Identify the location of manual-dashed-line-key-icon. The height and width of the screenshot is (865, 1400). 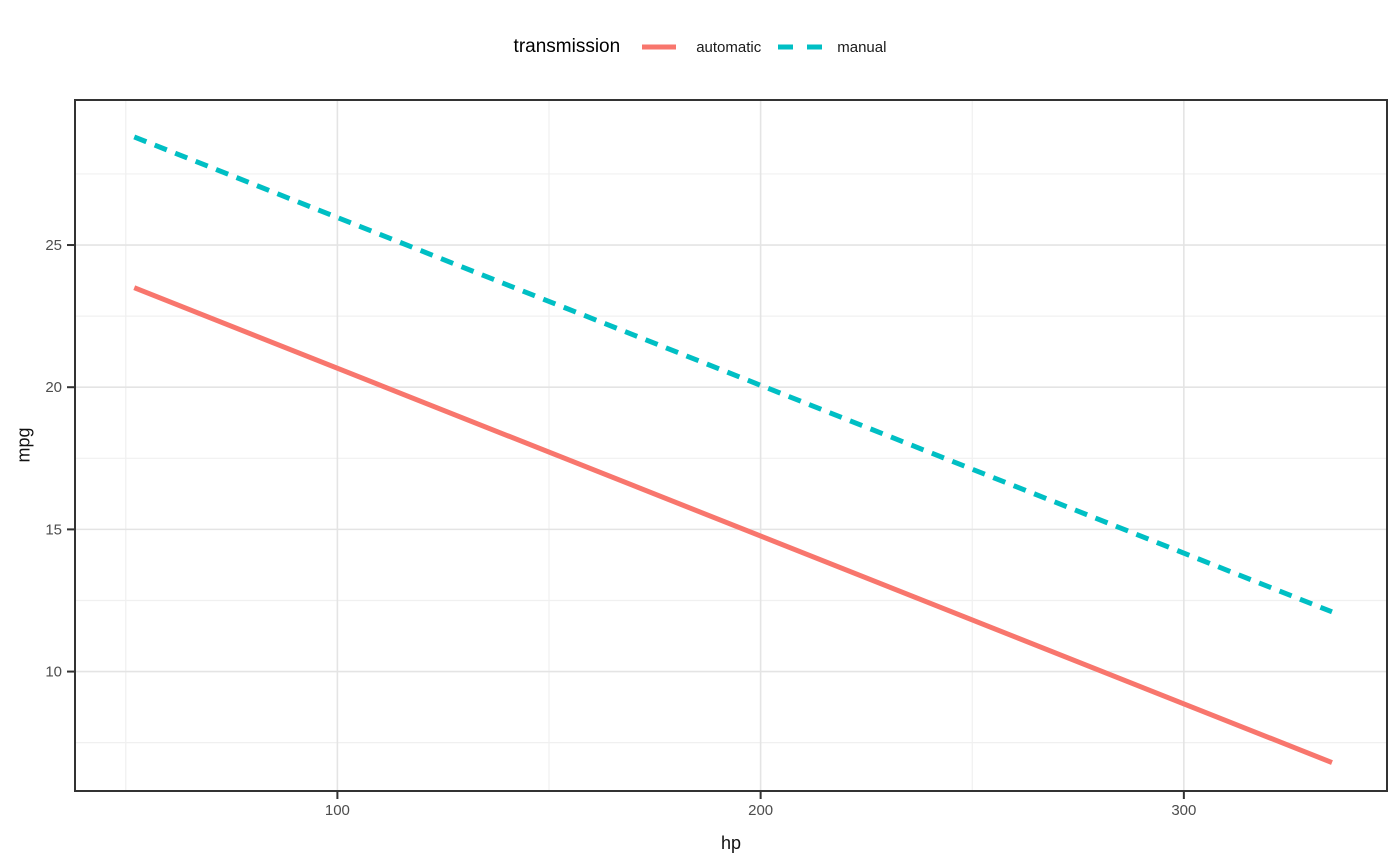
(800, 47).